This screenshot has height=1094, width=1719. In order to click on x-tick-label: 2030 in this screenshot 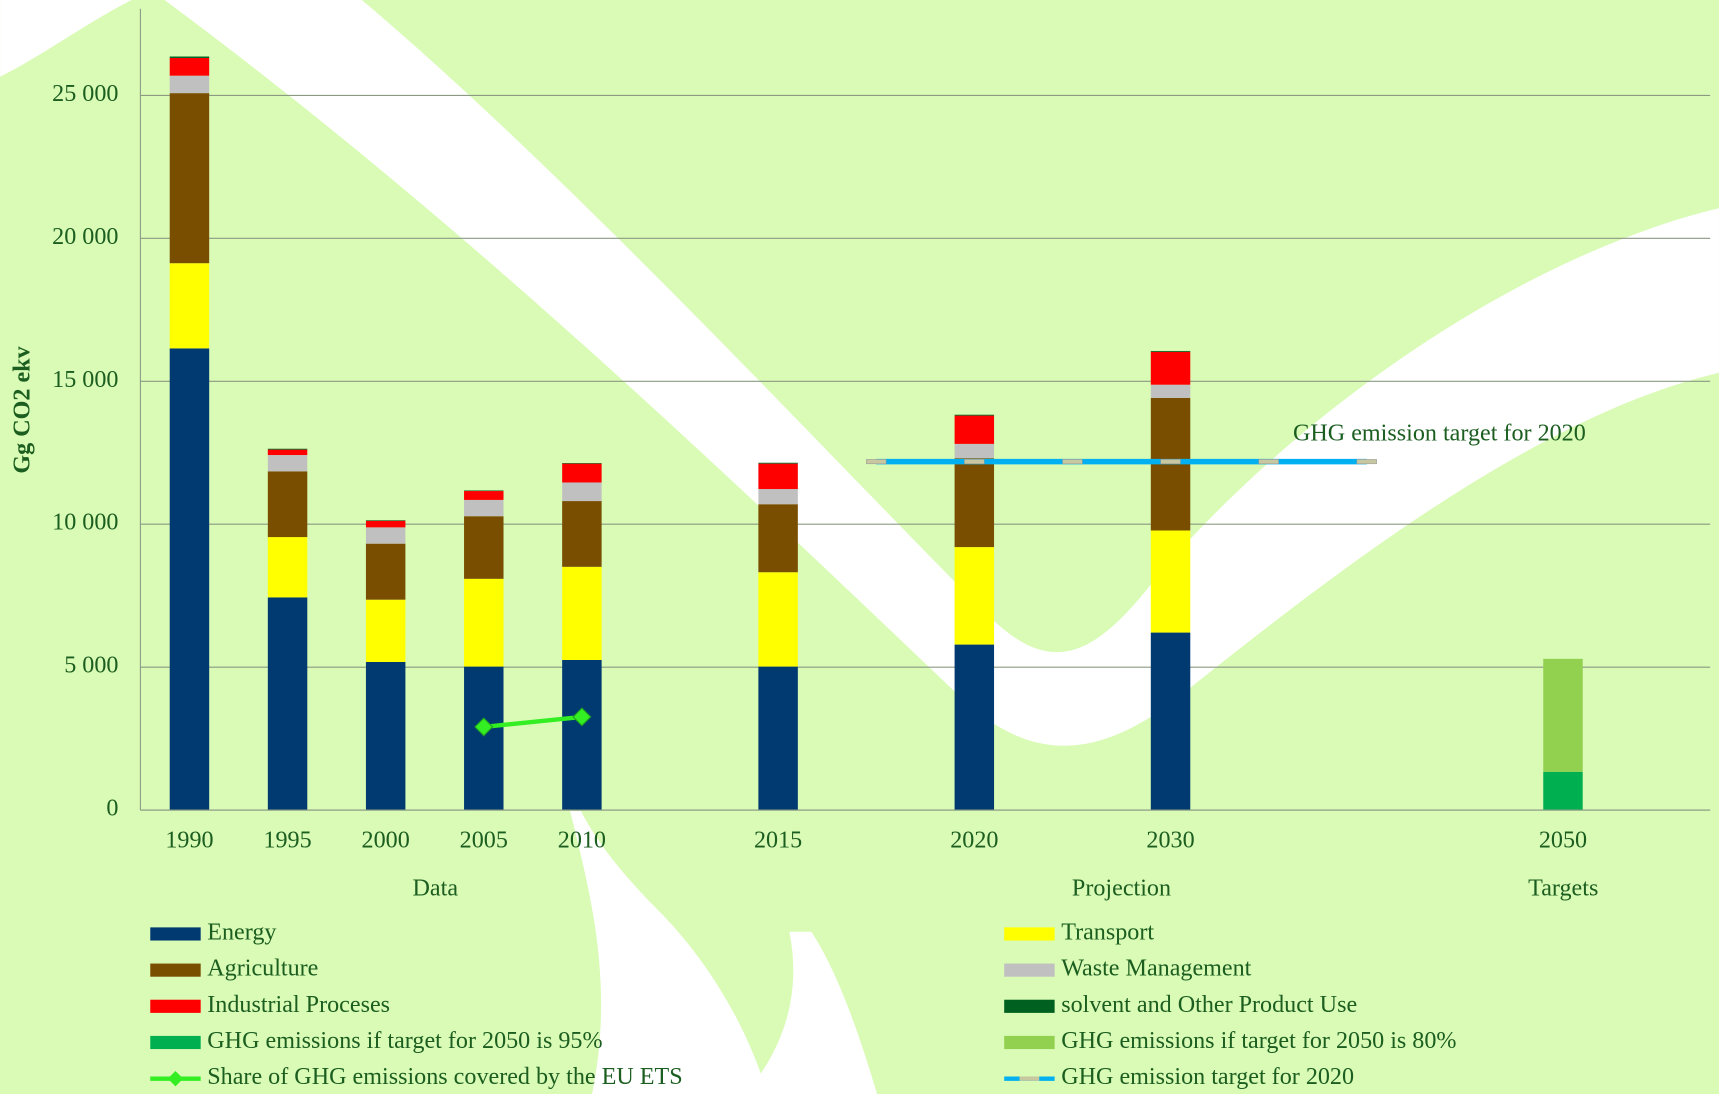, I will do `click(1170, 840)`.